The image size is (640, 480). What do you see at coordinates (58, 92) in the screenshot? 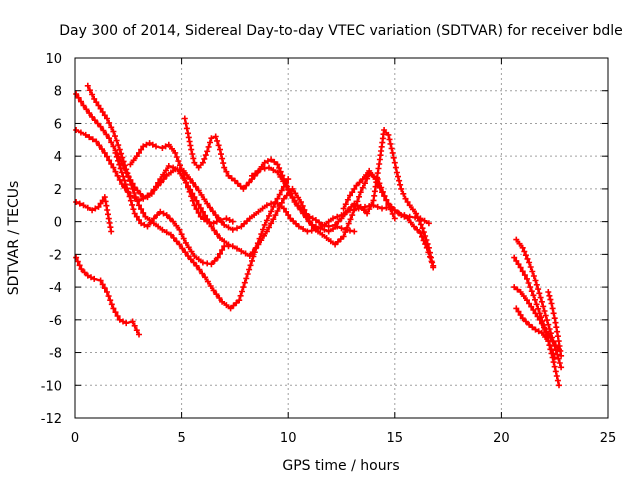
I see `y-tick-label: 8` at bounding box center [58, 92].